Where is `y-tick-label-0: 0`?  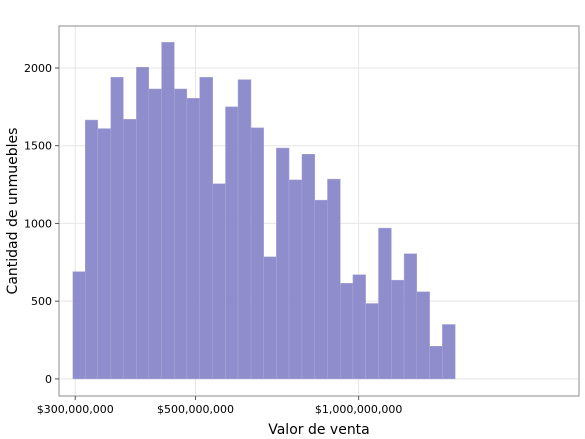 y-tick-label-0: 0 is located at coordinates (48, 379).